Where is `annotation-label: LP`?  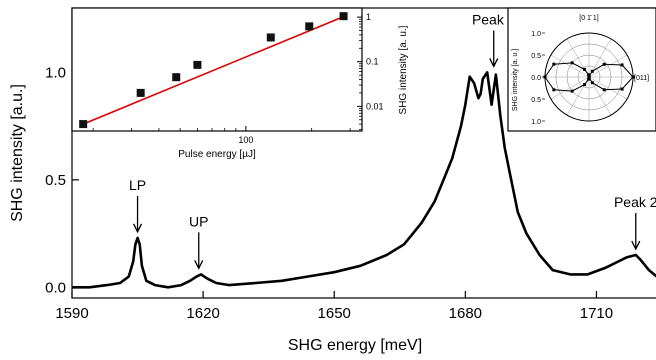 annotation-label: LP is located at coordinates (137, 185).